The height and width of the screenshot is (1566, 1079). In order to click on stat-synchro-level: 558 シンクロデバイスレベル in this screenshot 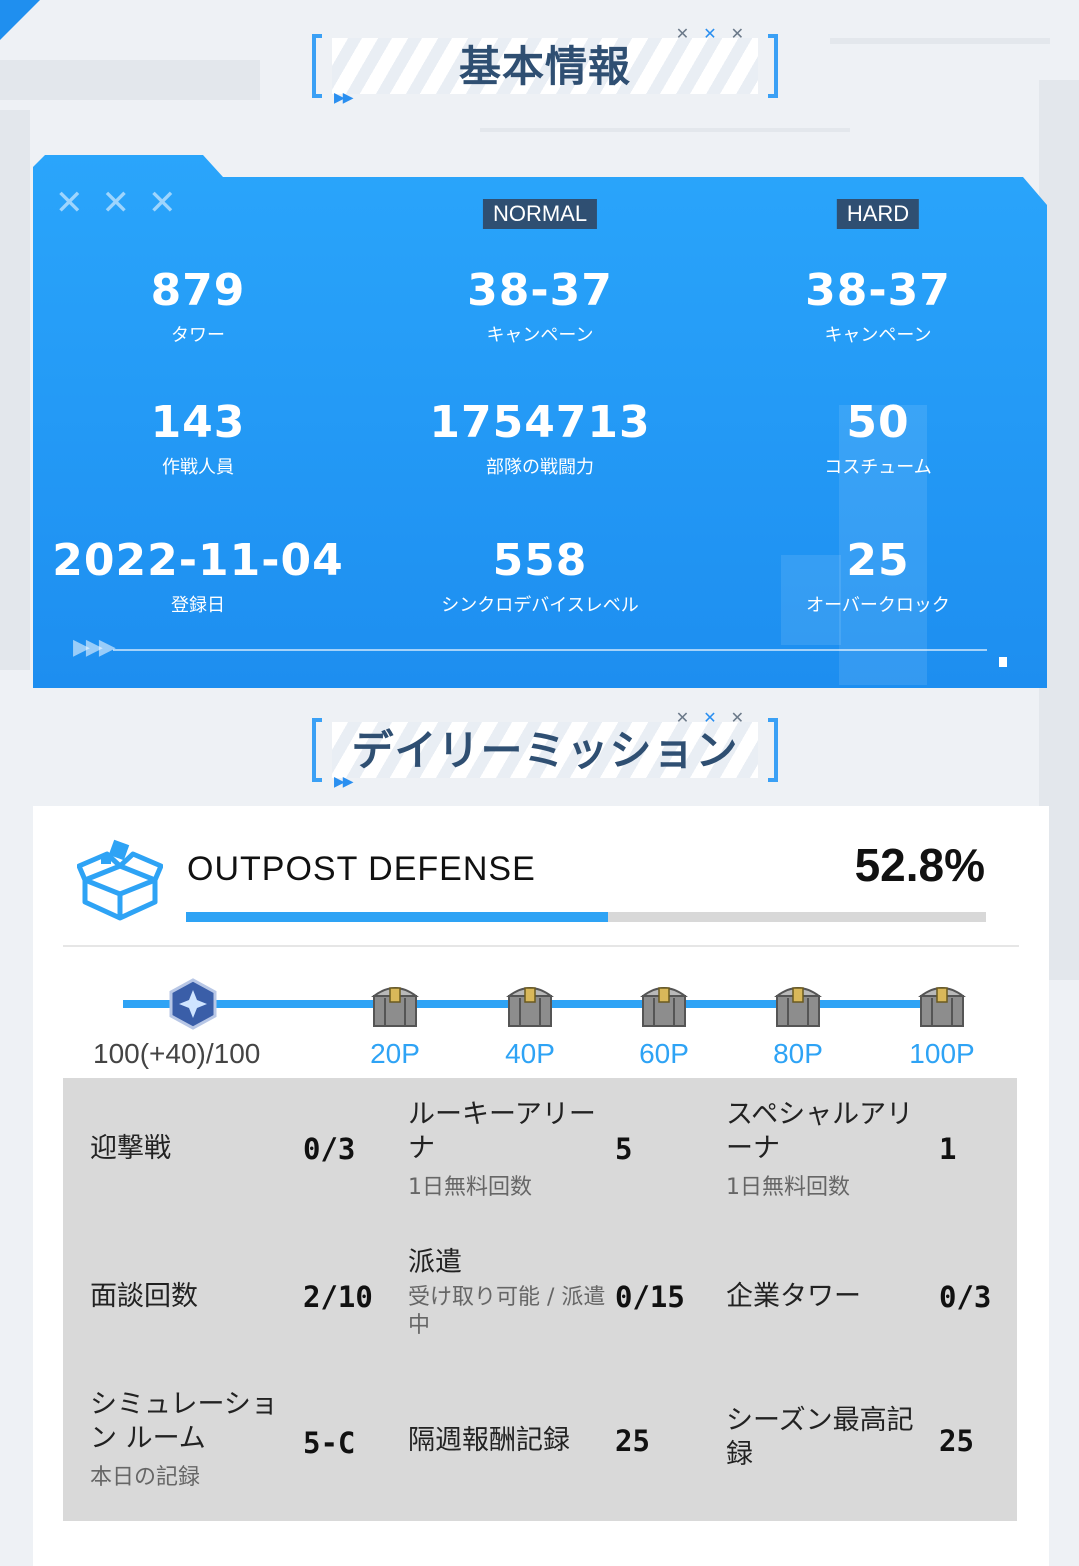, I will do `click(540, 576)`.